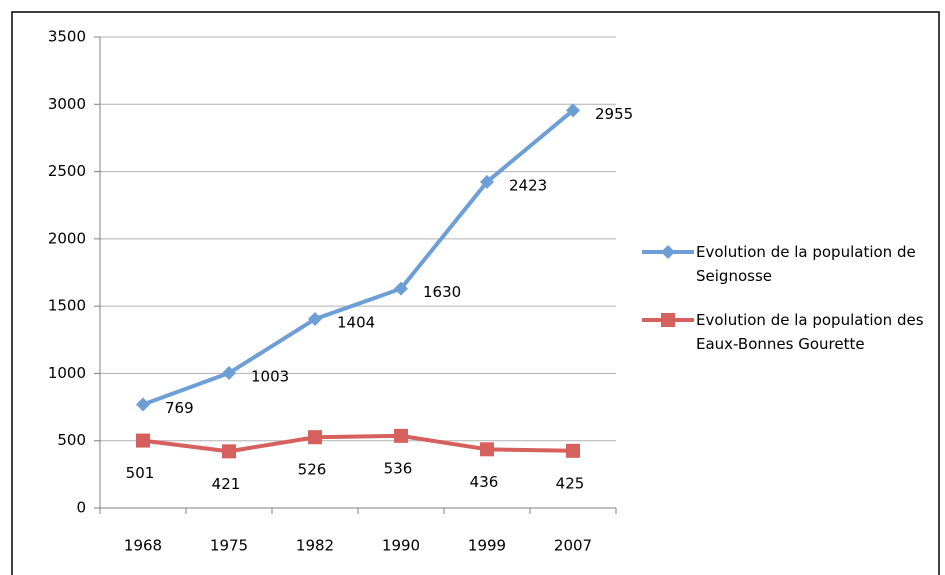  I want to click on data-label: 2955, so click(614, 114).